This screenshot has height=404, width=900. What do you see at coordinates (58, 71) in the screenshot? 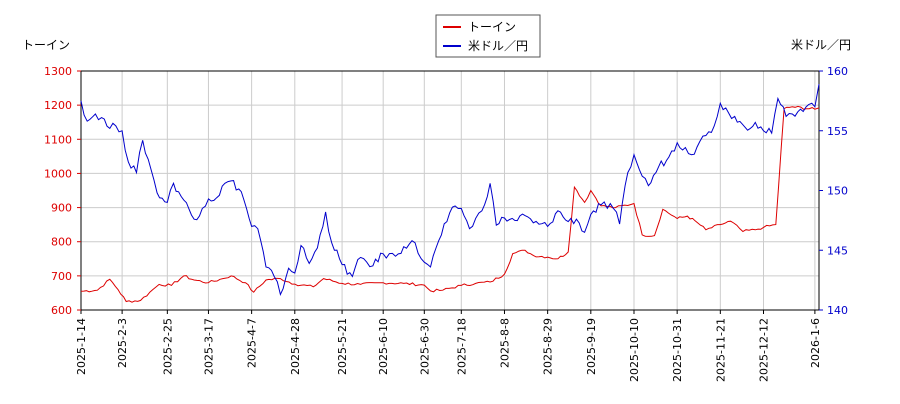
I see `left-tick-label: 1300` at bounding box center [58, 71].